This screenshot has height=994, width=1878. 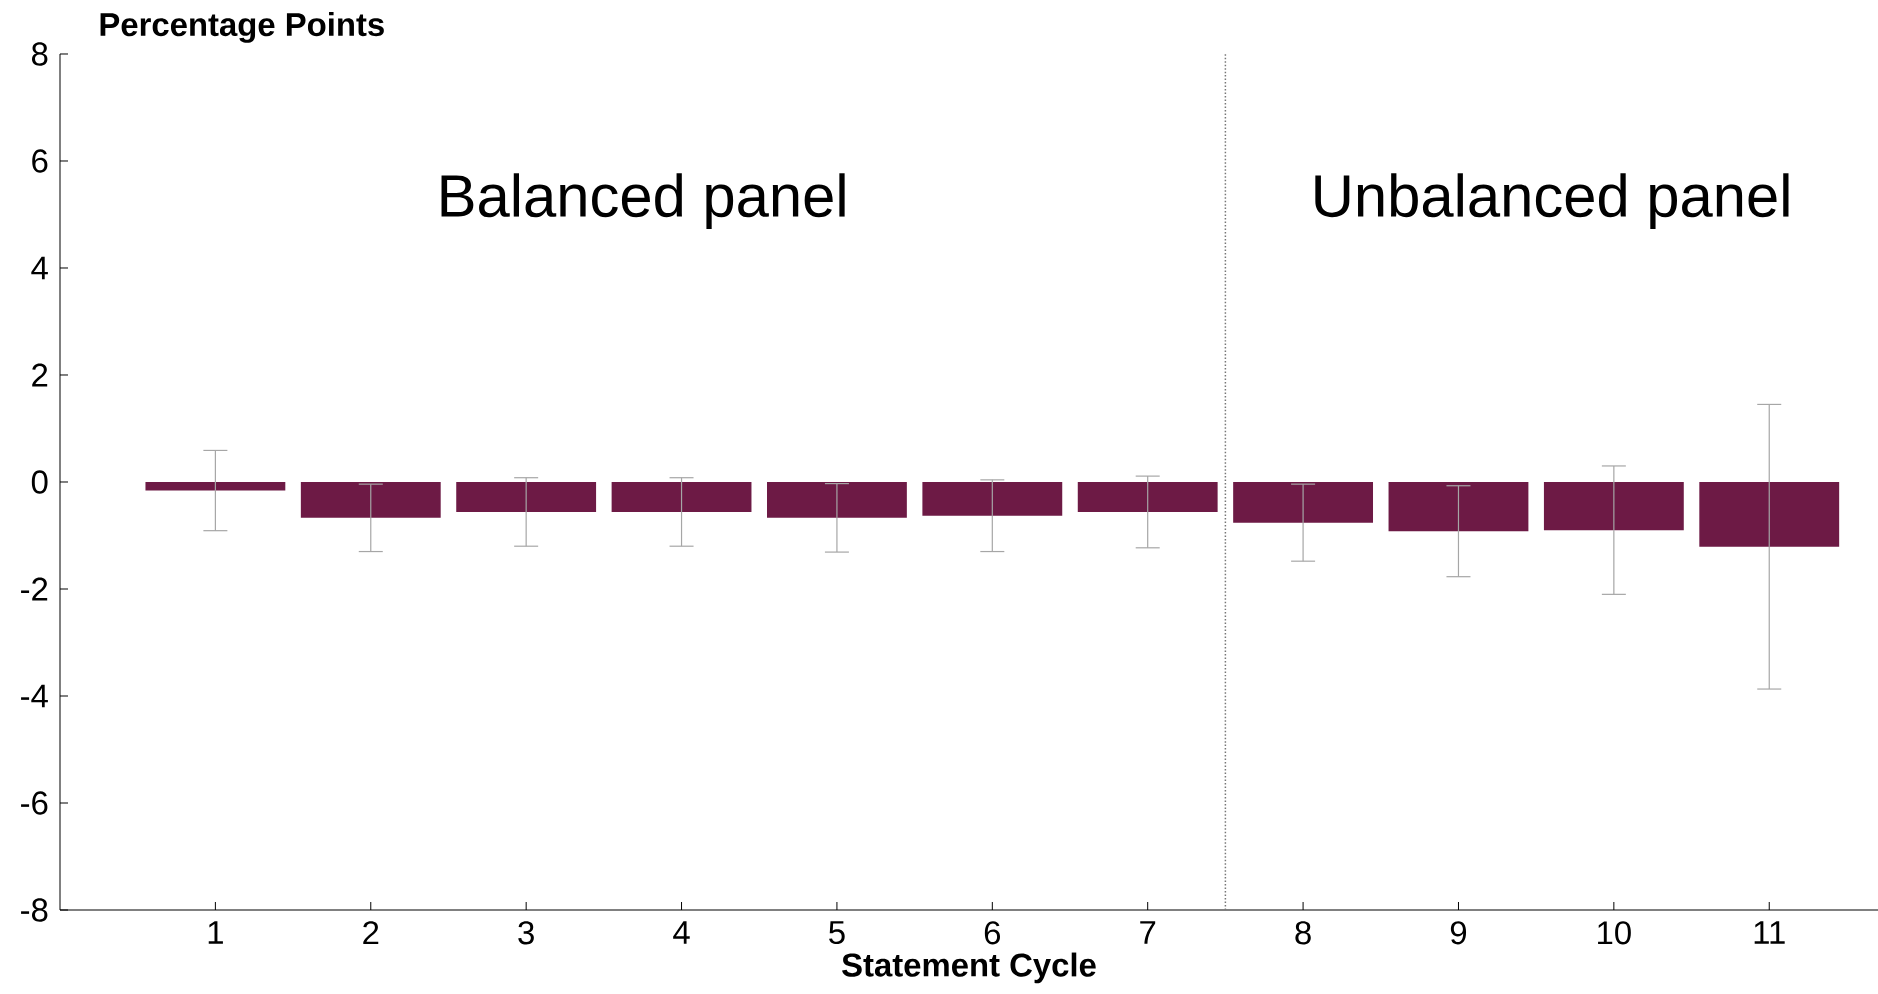 What do you see at coordinates (1458, 933) in the screenshot?
I see `x-tick-label: 9` at bounding box center [1458, 933].